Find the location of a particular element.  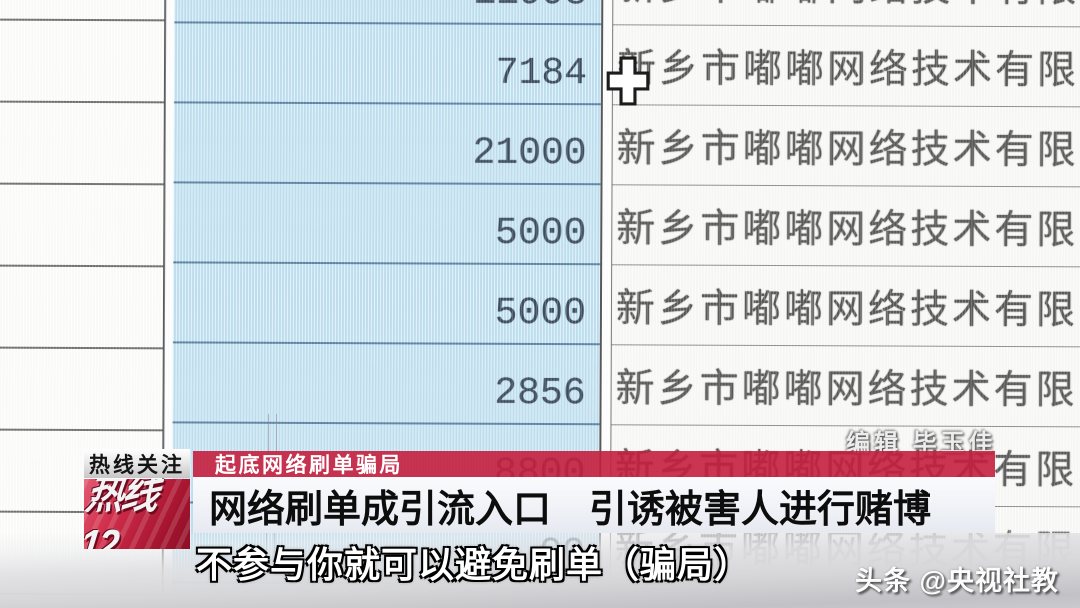

speech-subtitle: 不参与你就可以避免刷单（骗局） is located at coordinates (474, 564).